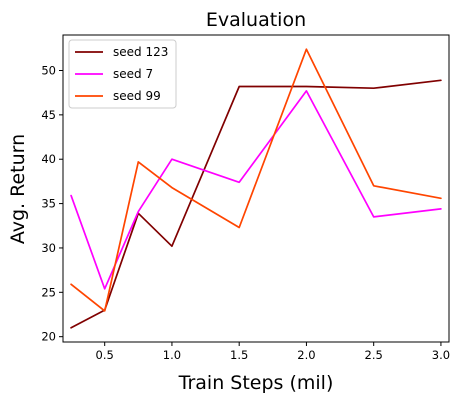  Describe the element at coordinates (239, 355) in the screenshot. I see `x-tick-label: 1.5` at that location.